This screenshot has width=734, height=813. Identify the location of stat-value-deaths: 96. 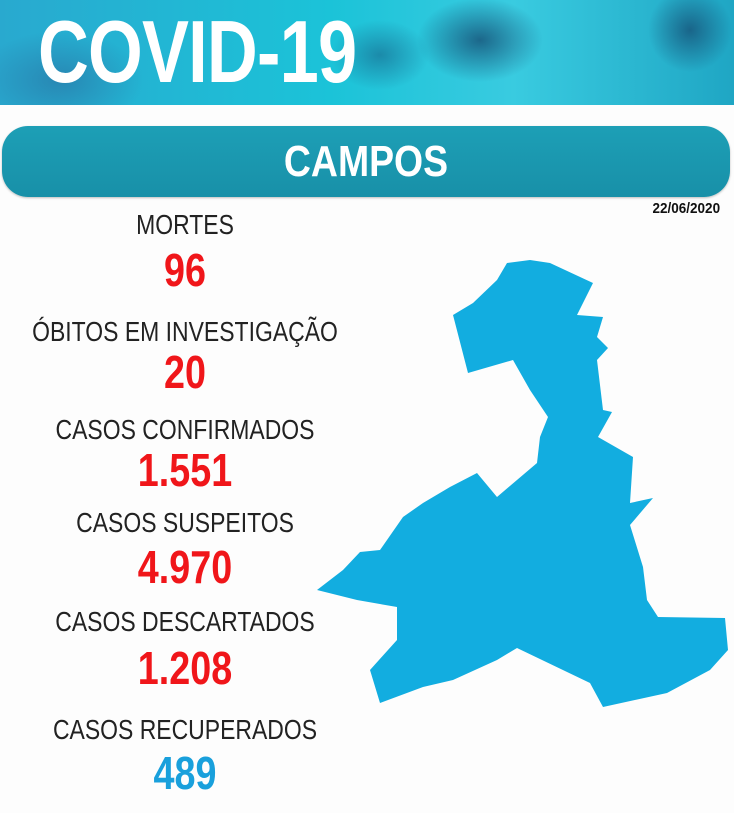
(185, 270).